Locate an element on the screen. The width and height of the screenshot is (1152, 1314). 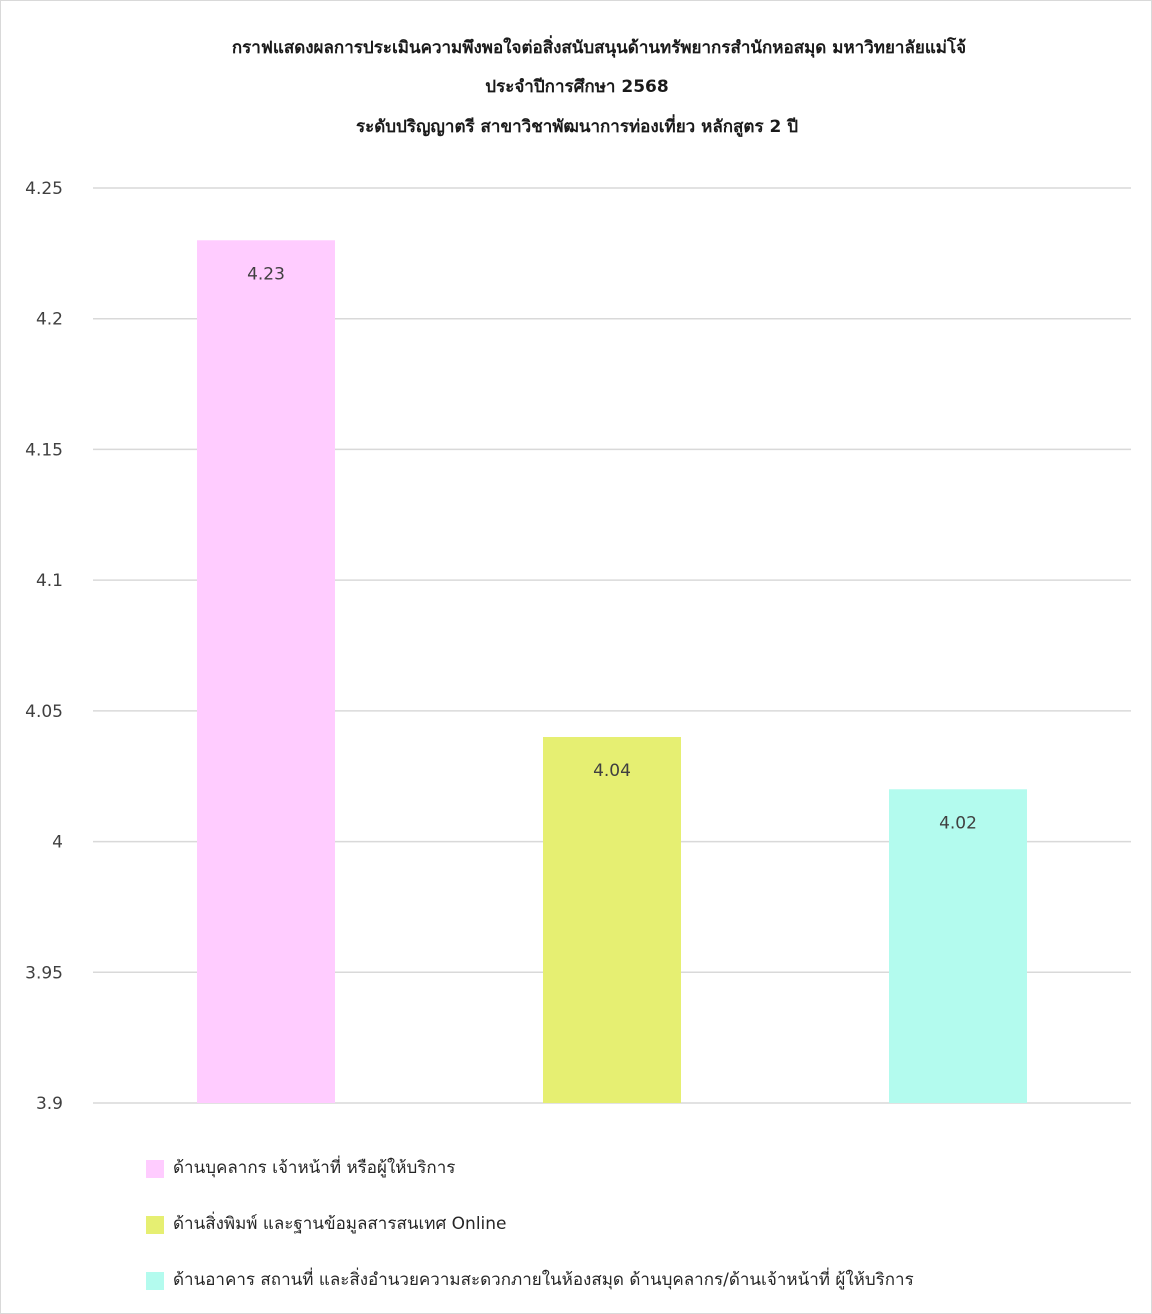
y-tick-label: 4 is located at coordinates (57, 843).